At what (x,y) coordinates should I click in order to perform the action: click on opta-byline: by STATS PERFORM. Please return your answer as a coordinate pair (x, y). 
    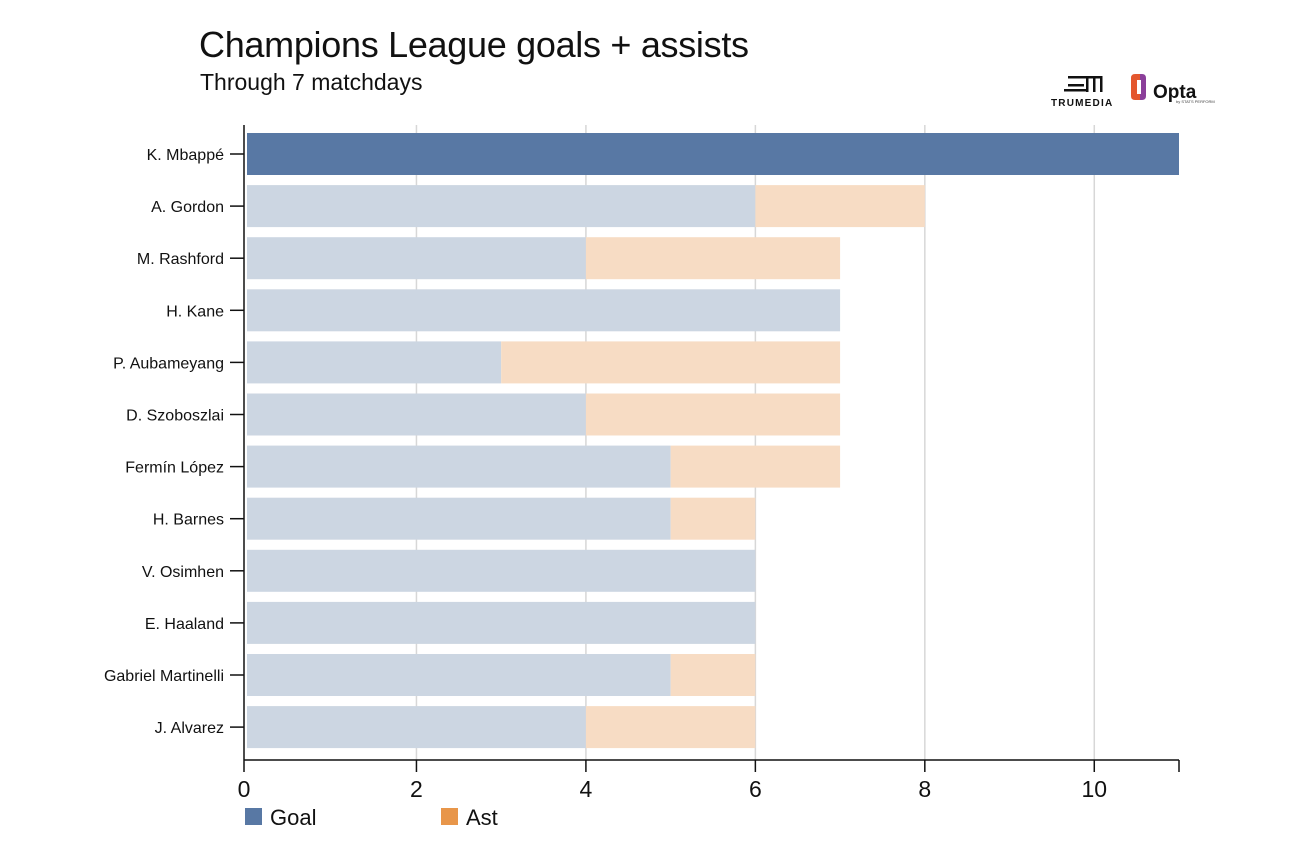
    Looking at the image, I should click on (1195, 101).